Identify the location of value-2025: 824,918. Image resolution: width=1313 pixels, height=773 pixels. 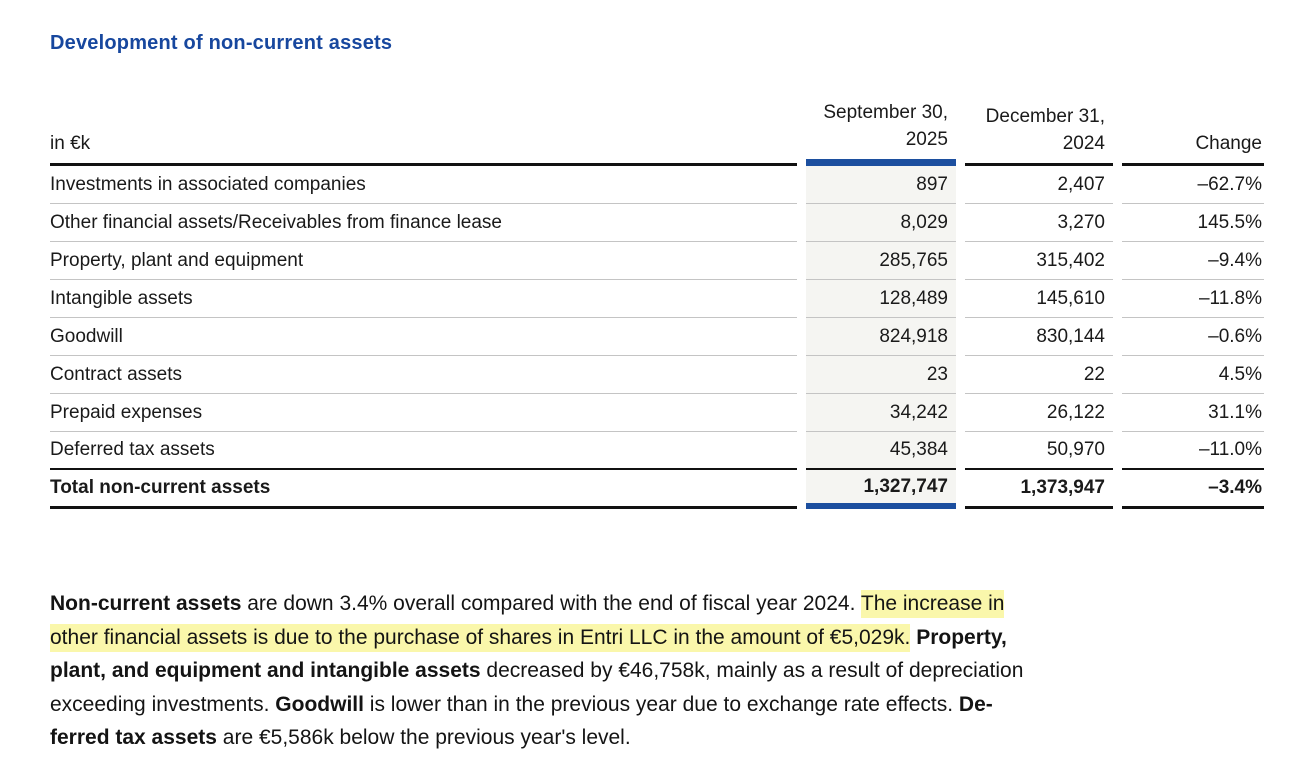
(881, 337).